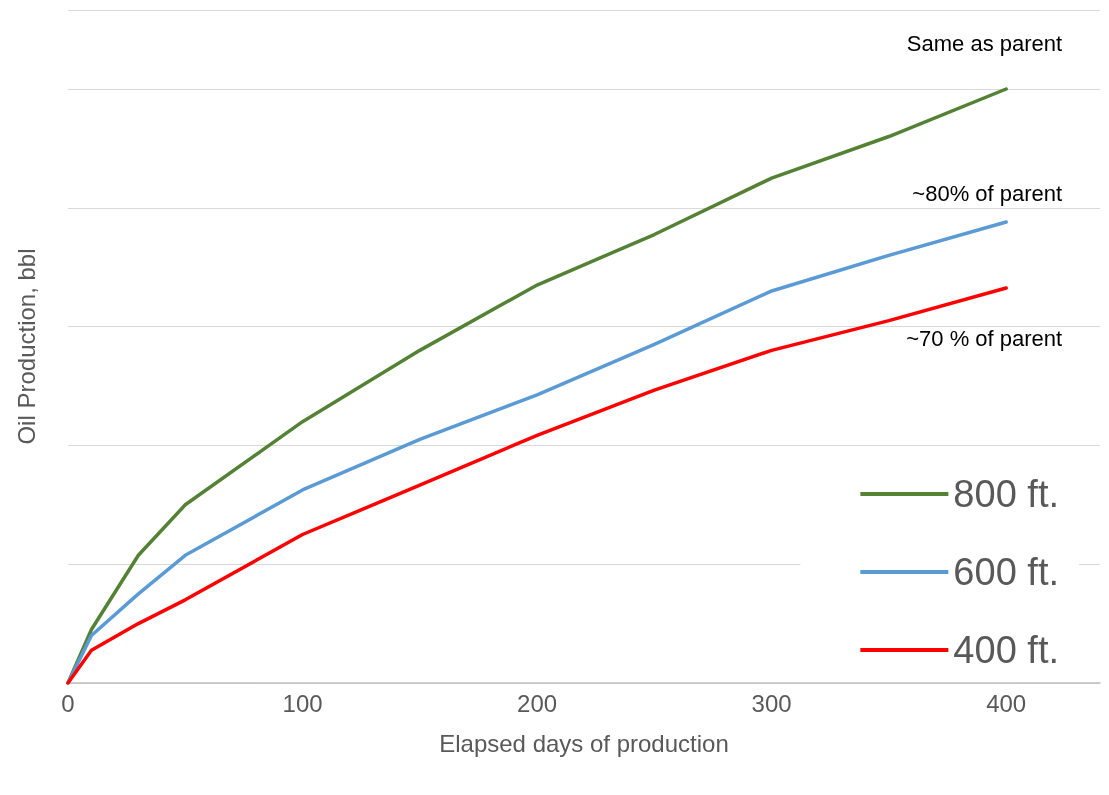 This screenshot has width=1109, height=795. What do you see at coordinates (68, 703) in the screenshot?
I see `x-tick-label: 0` at bounding box center [68, 703].